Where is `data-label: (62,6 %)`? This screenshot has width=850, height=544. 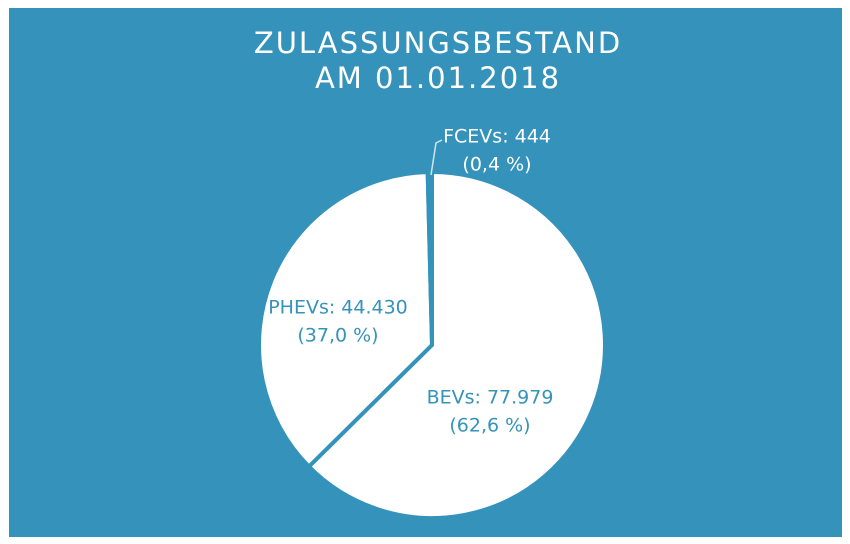
data-label: (62,6 %) is located at coordinates (489, 426).